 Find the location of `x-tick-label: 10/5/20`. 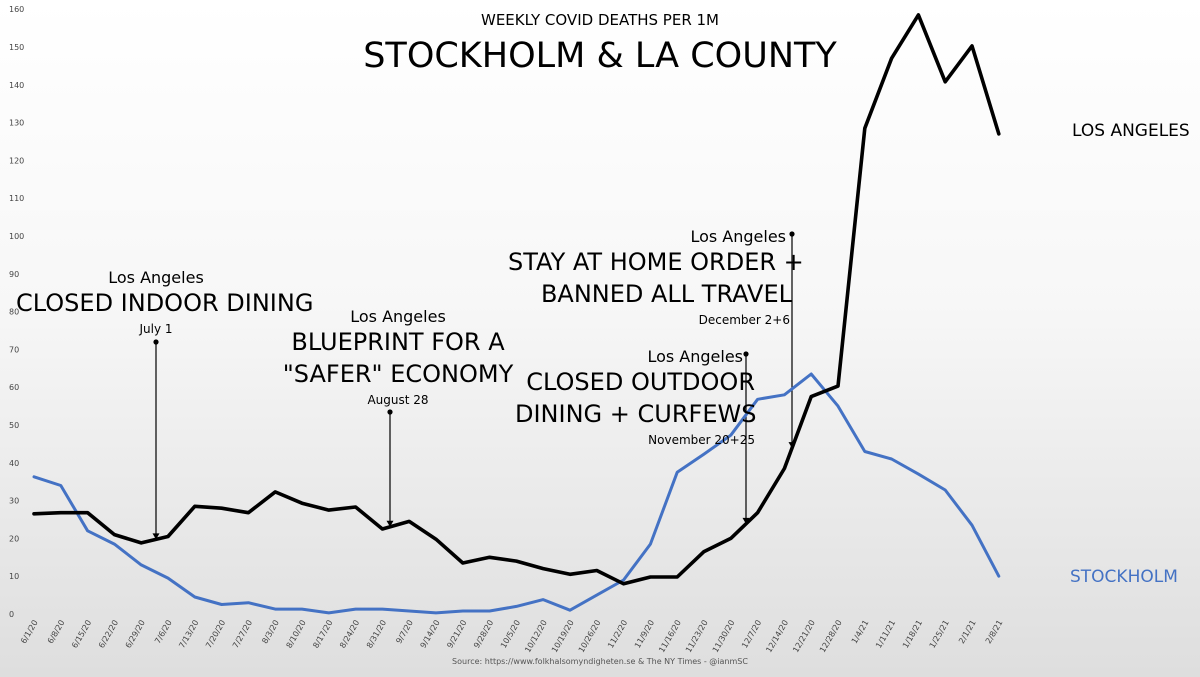

x-tick-label: 10/5/20 is located at coordinates (510, 634).